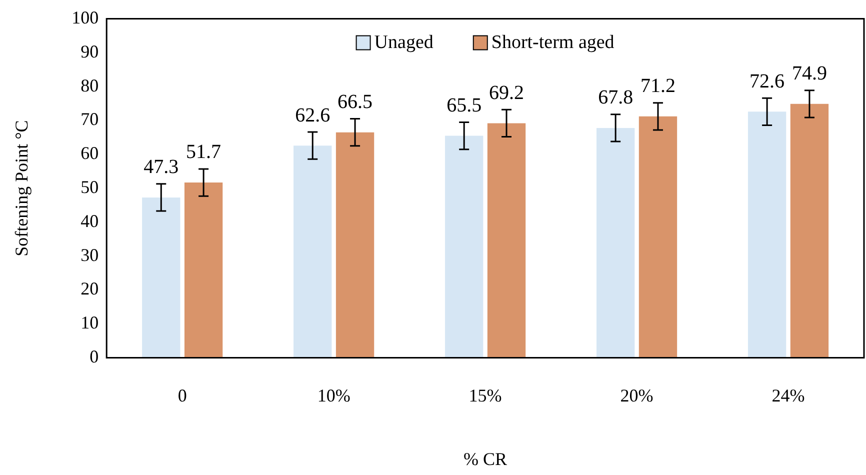 Image resolution: width=866 pixels, height=475 pixels. Describe the element at coordinates (94, 356) in the screenshot. I see `y-tick-label: 0` at that location.